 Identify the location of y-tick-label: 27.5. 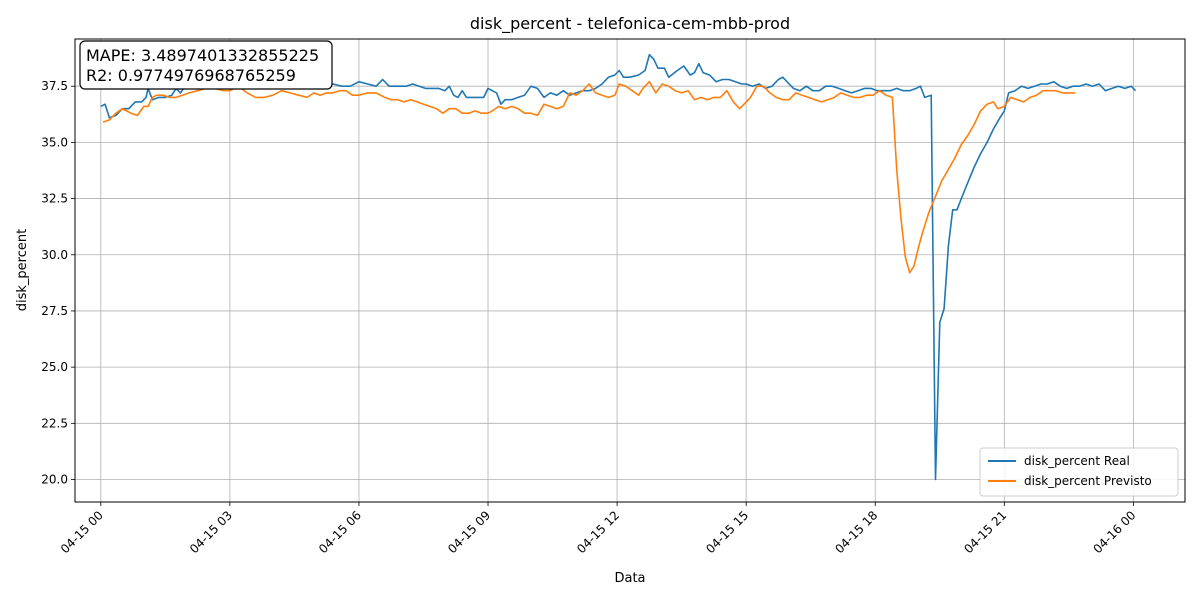
(54, 311).